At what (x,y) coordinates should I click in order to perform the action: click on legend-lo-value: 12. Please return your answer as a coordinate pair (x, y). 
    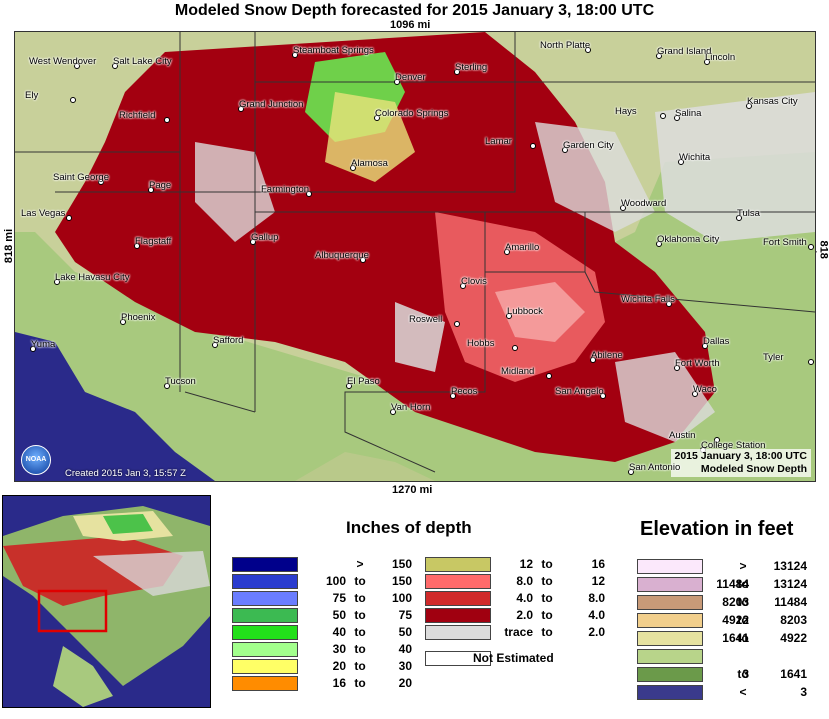
    Looking at the image, I should click on (526, 564).